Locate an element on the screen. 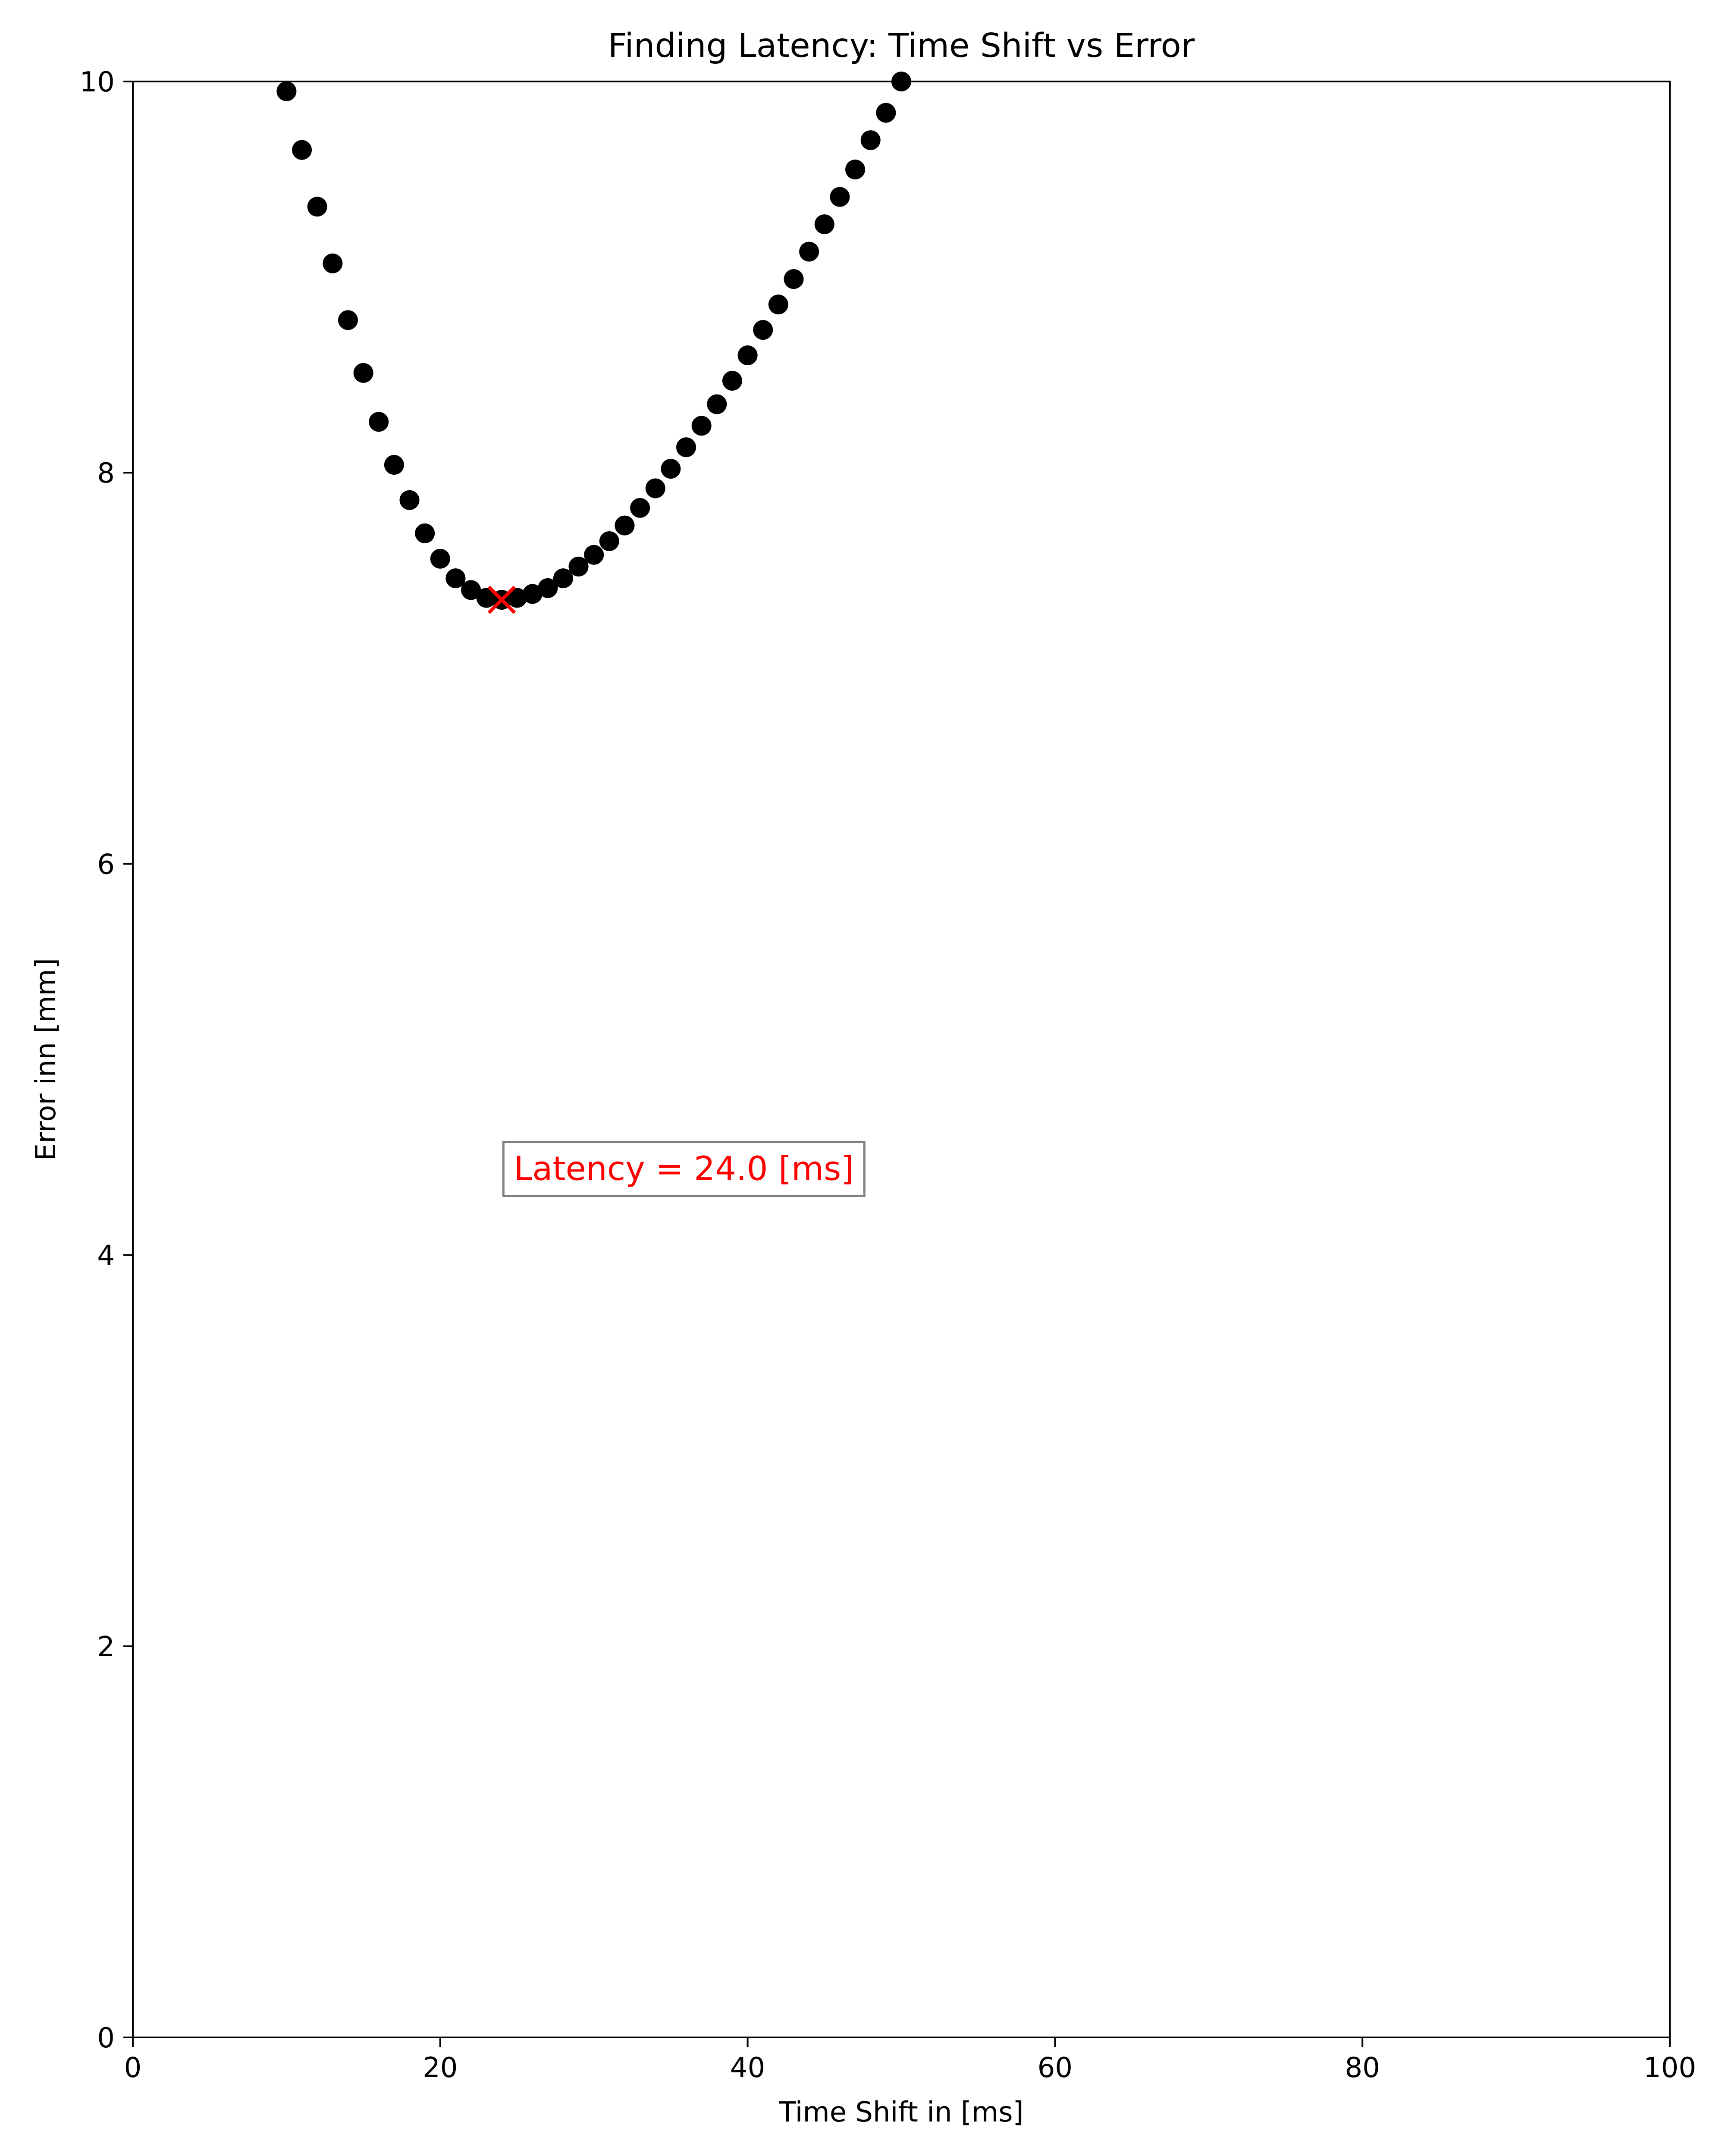 Image resolution: width=1725 pixels, height=2156 pixels. y-tick-label: 6 is located at coordinates (106, 865).